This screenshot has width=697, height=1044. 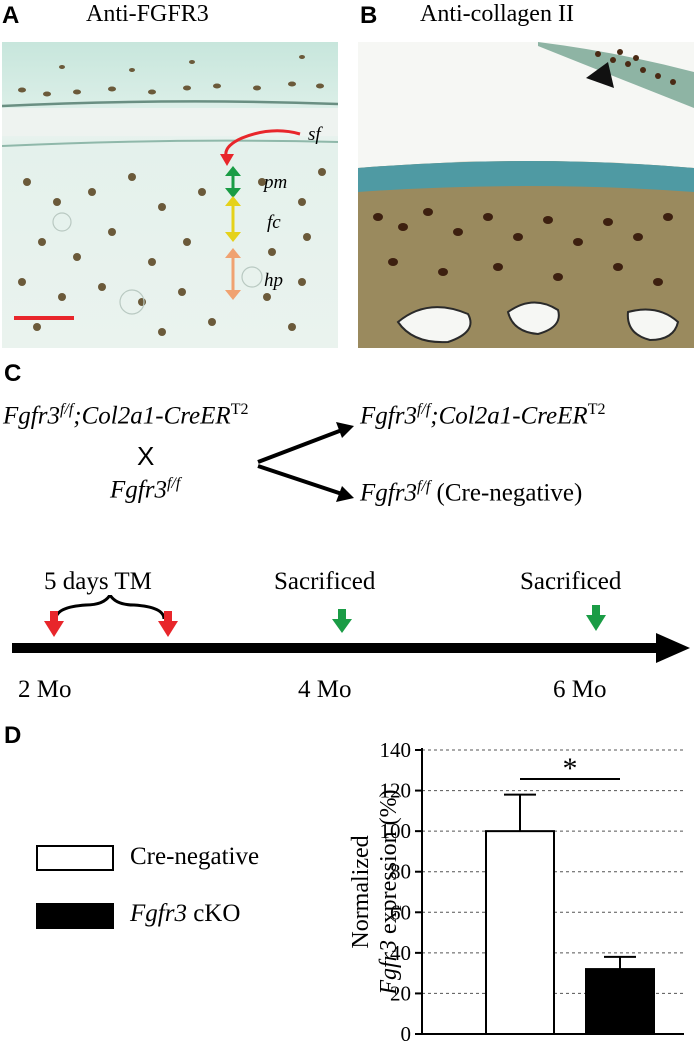 I want to click on offspring-arrows, so click(x=305, y=462).